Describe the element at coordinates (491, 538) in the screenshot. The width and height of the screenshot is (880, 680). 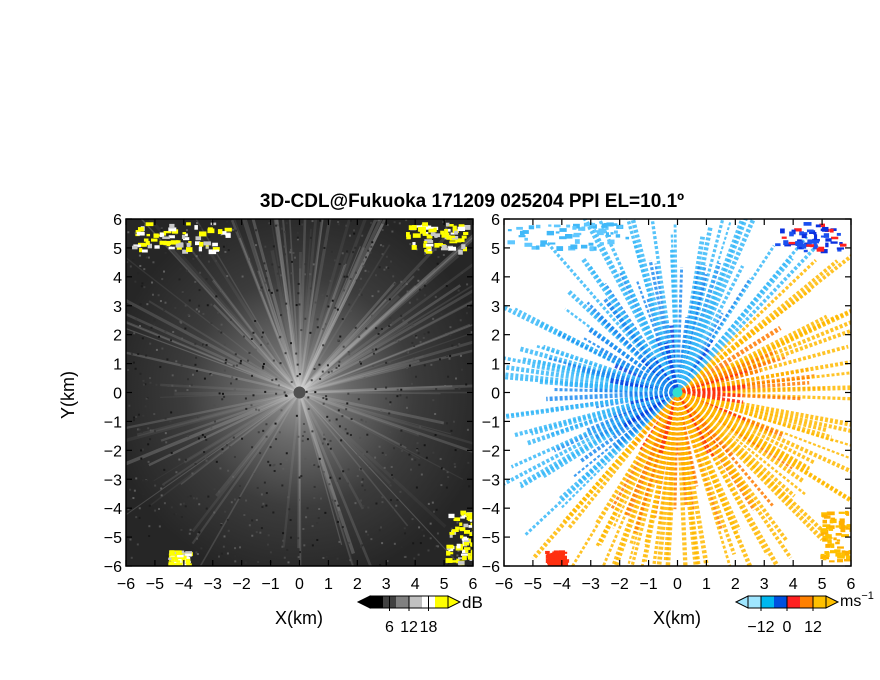
I see `y-tick-label: −5` at that location.